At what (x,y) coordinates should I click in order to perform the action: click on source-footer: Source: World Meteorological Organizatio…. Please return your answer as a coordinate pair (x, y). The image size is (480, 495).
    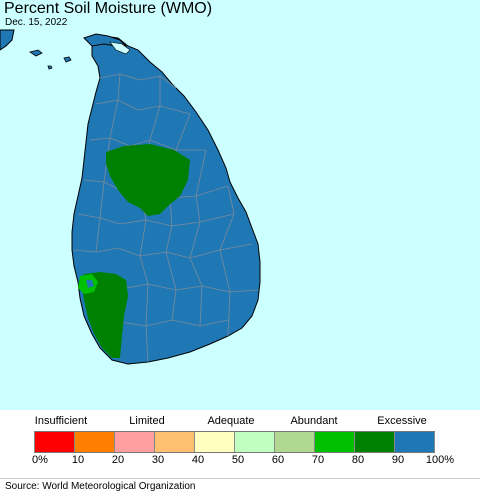
    Looking at the image, I should click on (240, 486).